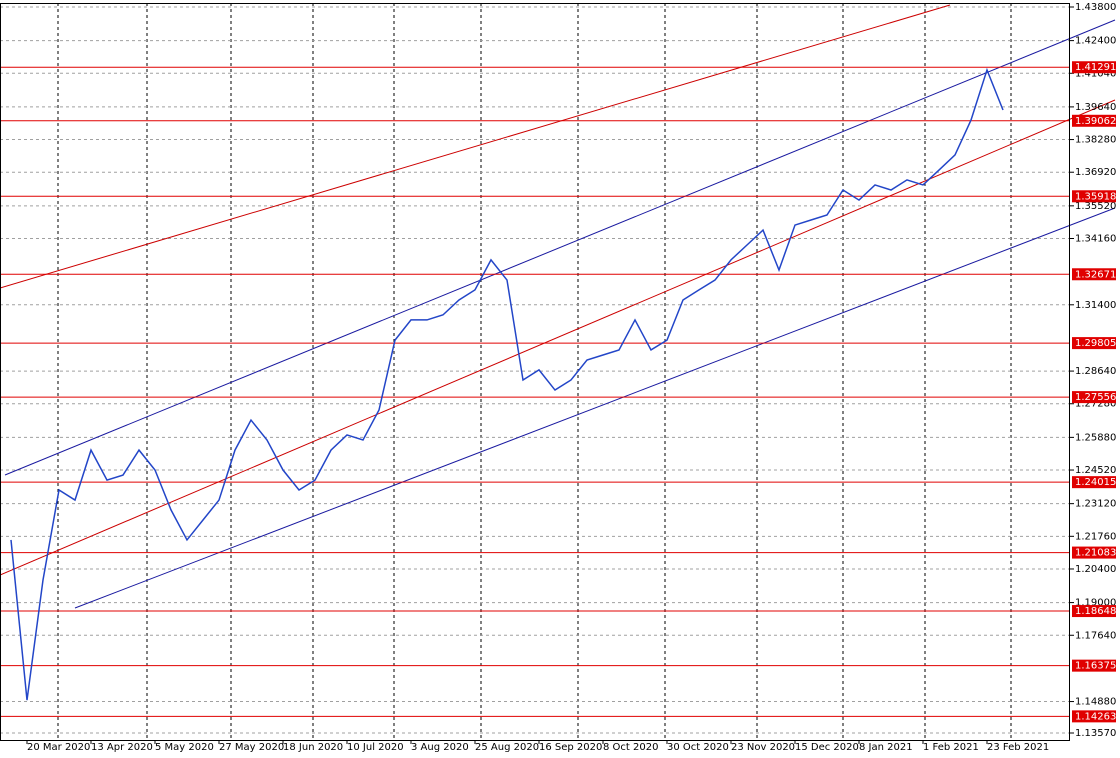  I want to click on y-tick-label: 1.35520, so click(1095, 206).